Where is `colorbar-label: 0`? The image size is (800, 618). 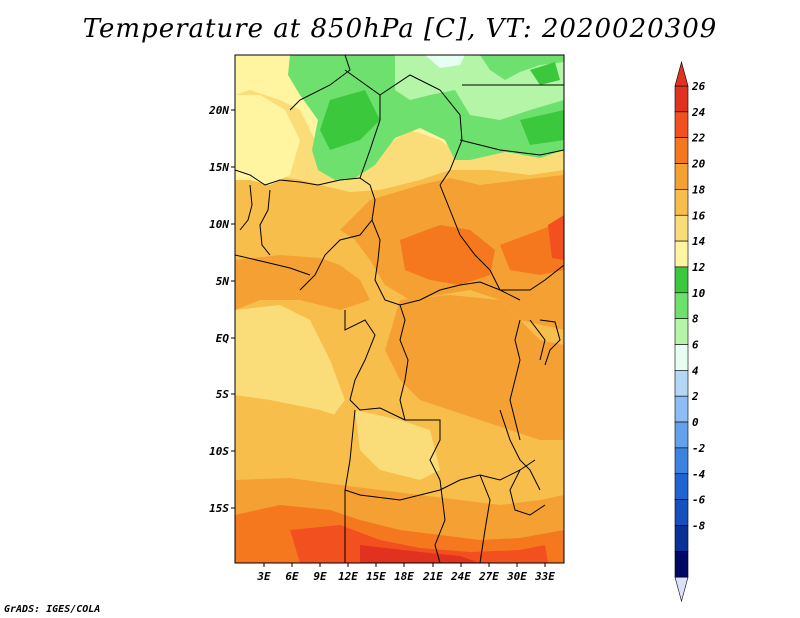 colorbar-label: 0 is located at coordinates (695, 422).